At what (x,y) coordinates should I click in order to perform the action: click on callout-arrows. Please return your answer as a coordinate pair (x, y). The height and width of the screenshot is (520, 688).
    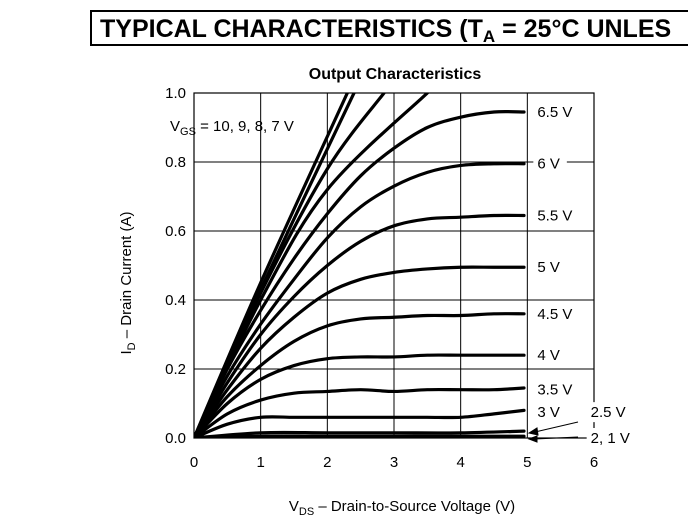
    Looking at the image, I should click on (553, 432).